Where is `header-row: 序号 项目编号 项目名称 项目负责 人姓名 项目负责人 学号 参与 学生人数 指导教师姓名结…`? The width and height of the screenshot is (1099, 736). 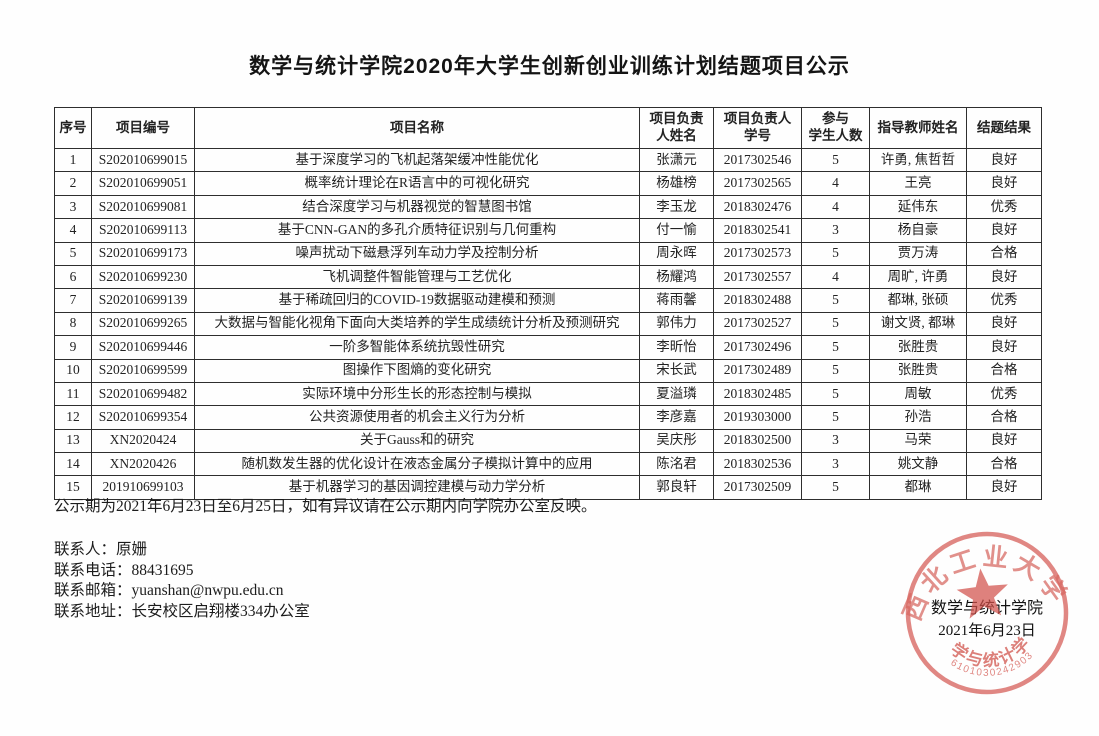
header-row: 序号 项目编号 项目名称 项目负责 人姓名 项目负责人 学号 参与 学生人数 指导教师姓名结… is located at coordinates (548, 128).